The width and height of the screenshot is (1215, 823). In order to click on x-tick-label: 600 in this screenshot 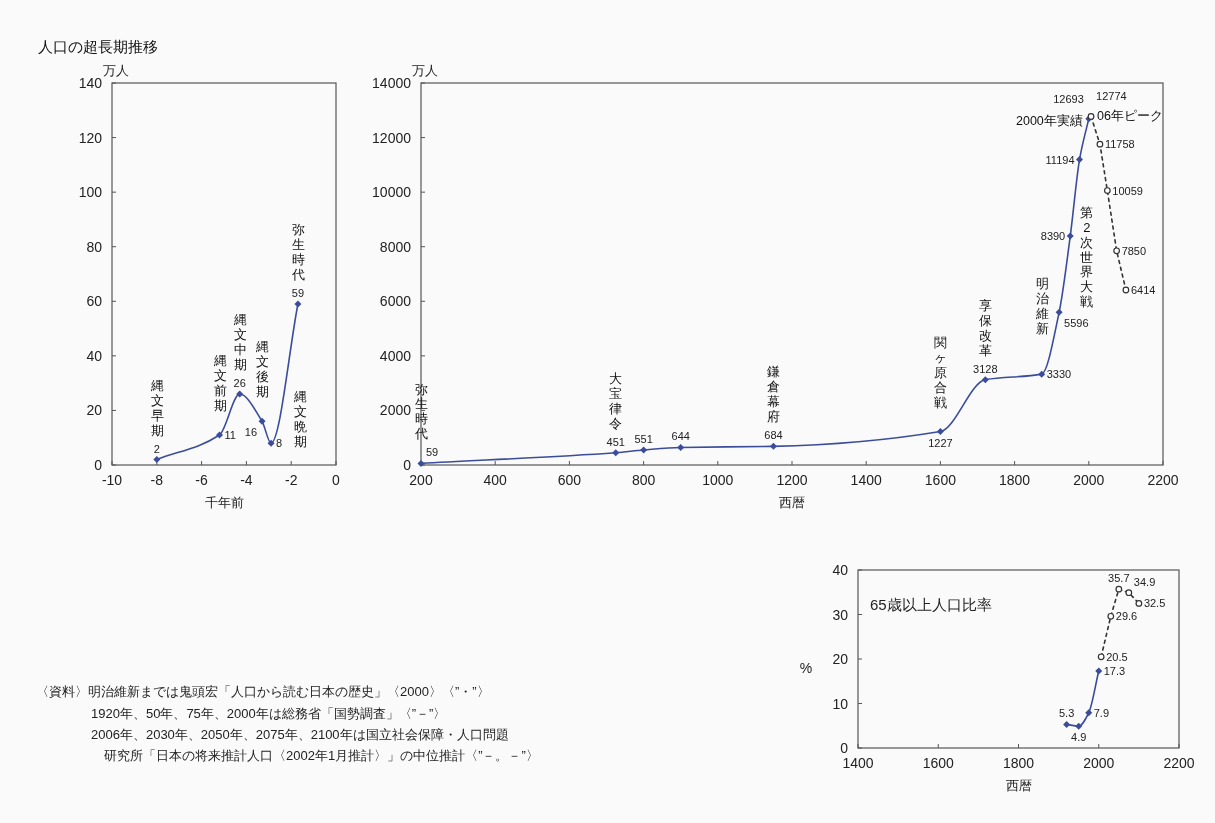, I will do `click(569, 480)`.